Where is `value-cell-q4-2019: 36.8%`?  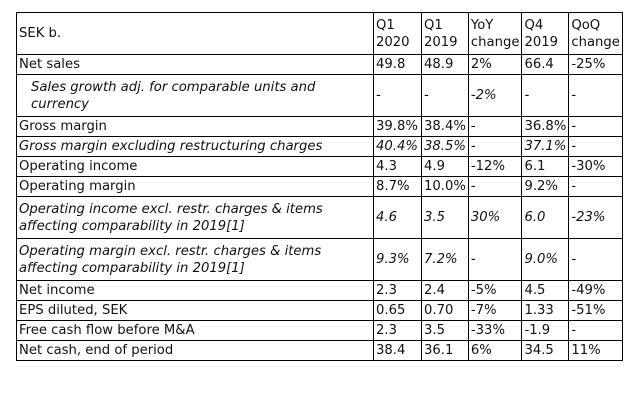 value-cell-q4-2019: 36.8% is located at coordinates (545, 126).